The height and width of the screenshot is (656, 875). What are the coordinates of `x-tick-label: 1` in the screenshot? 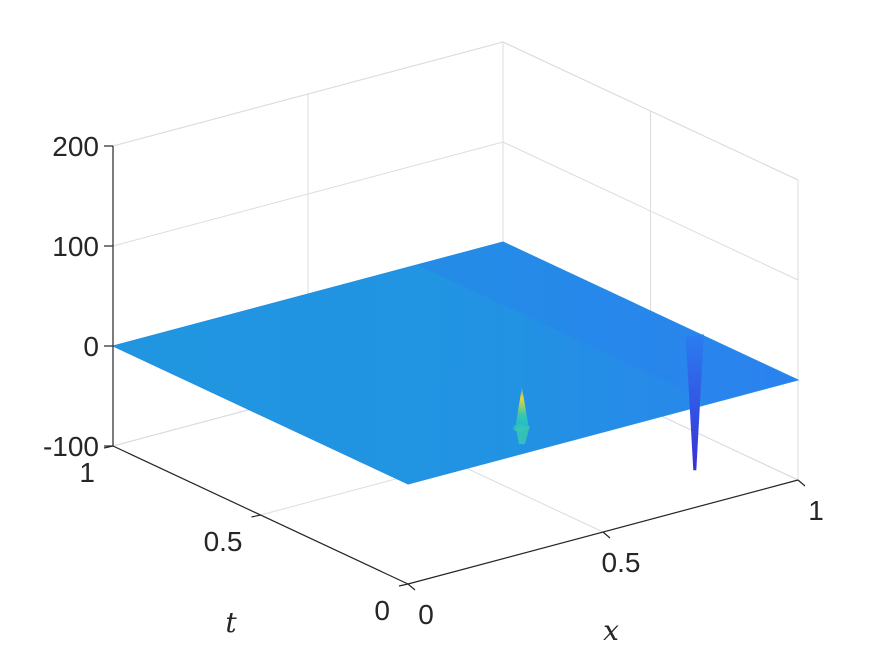 It's located at (816, 510).